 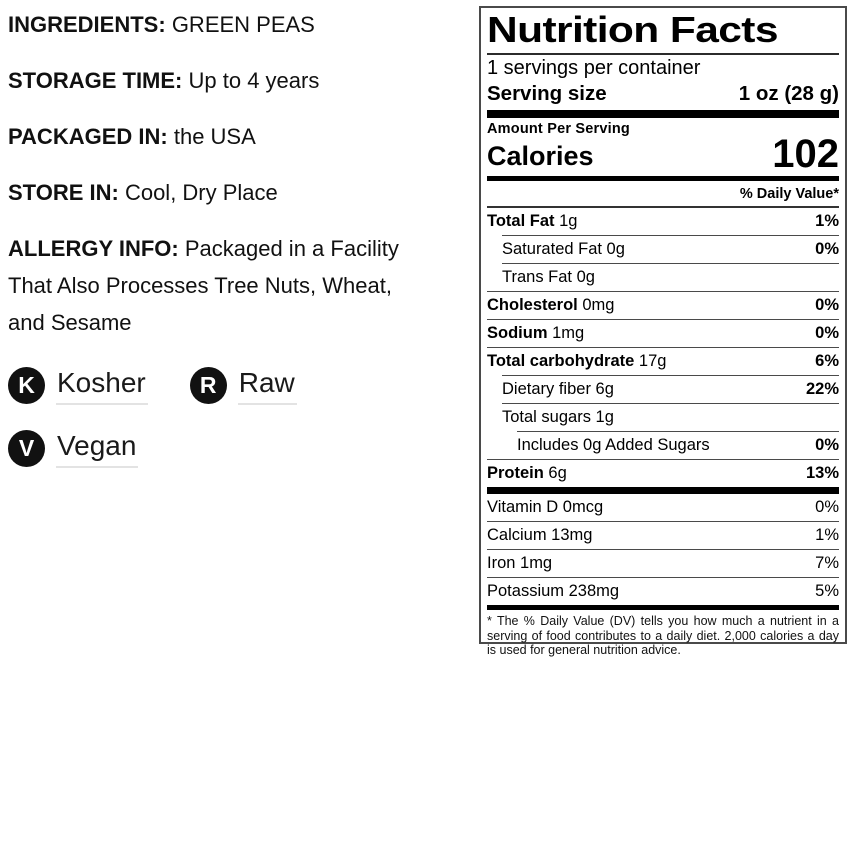 What do you see at coordinates (670, 277) in the screenshot?
I see `nutrient-row: Trans Fat 0g` at bounding box center [670, 277].